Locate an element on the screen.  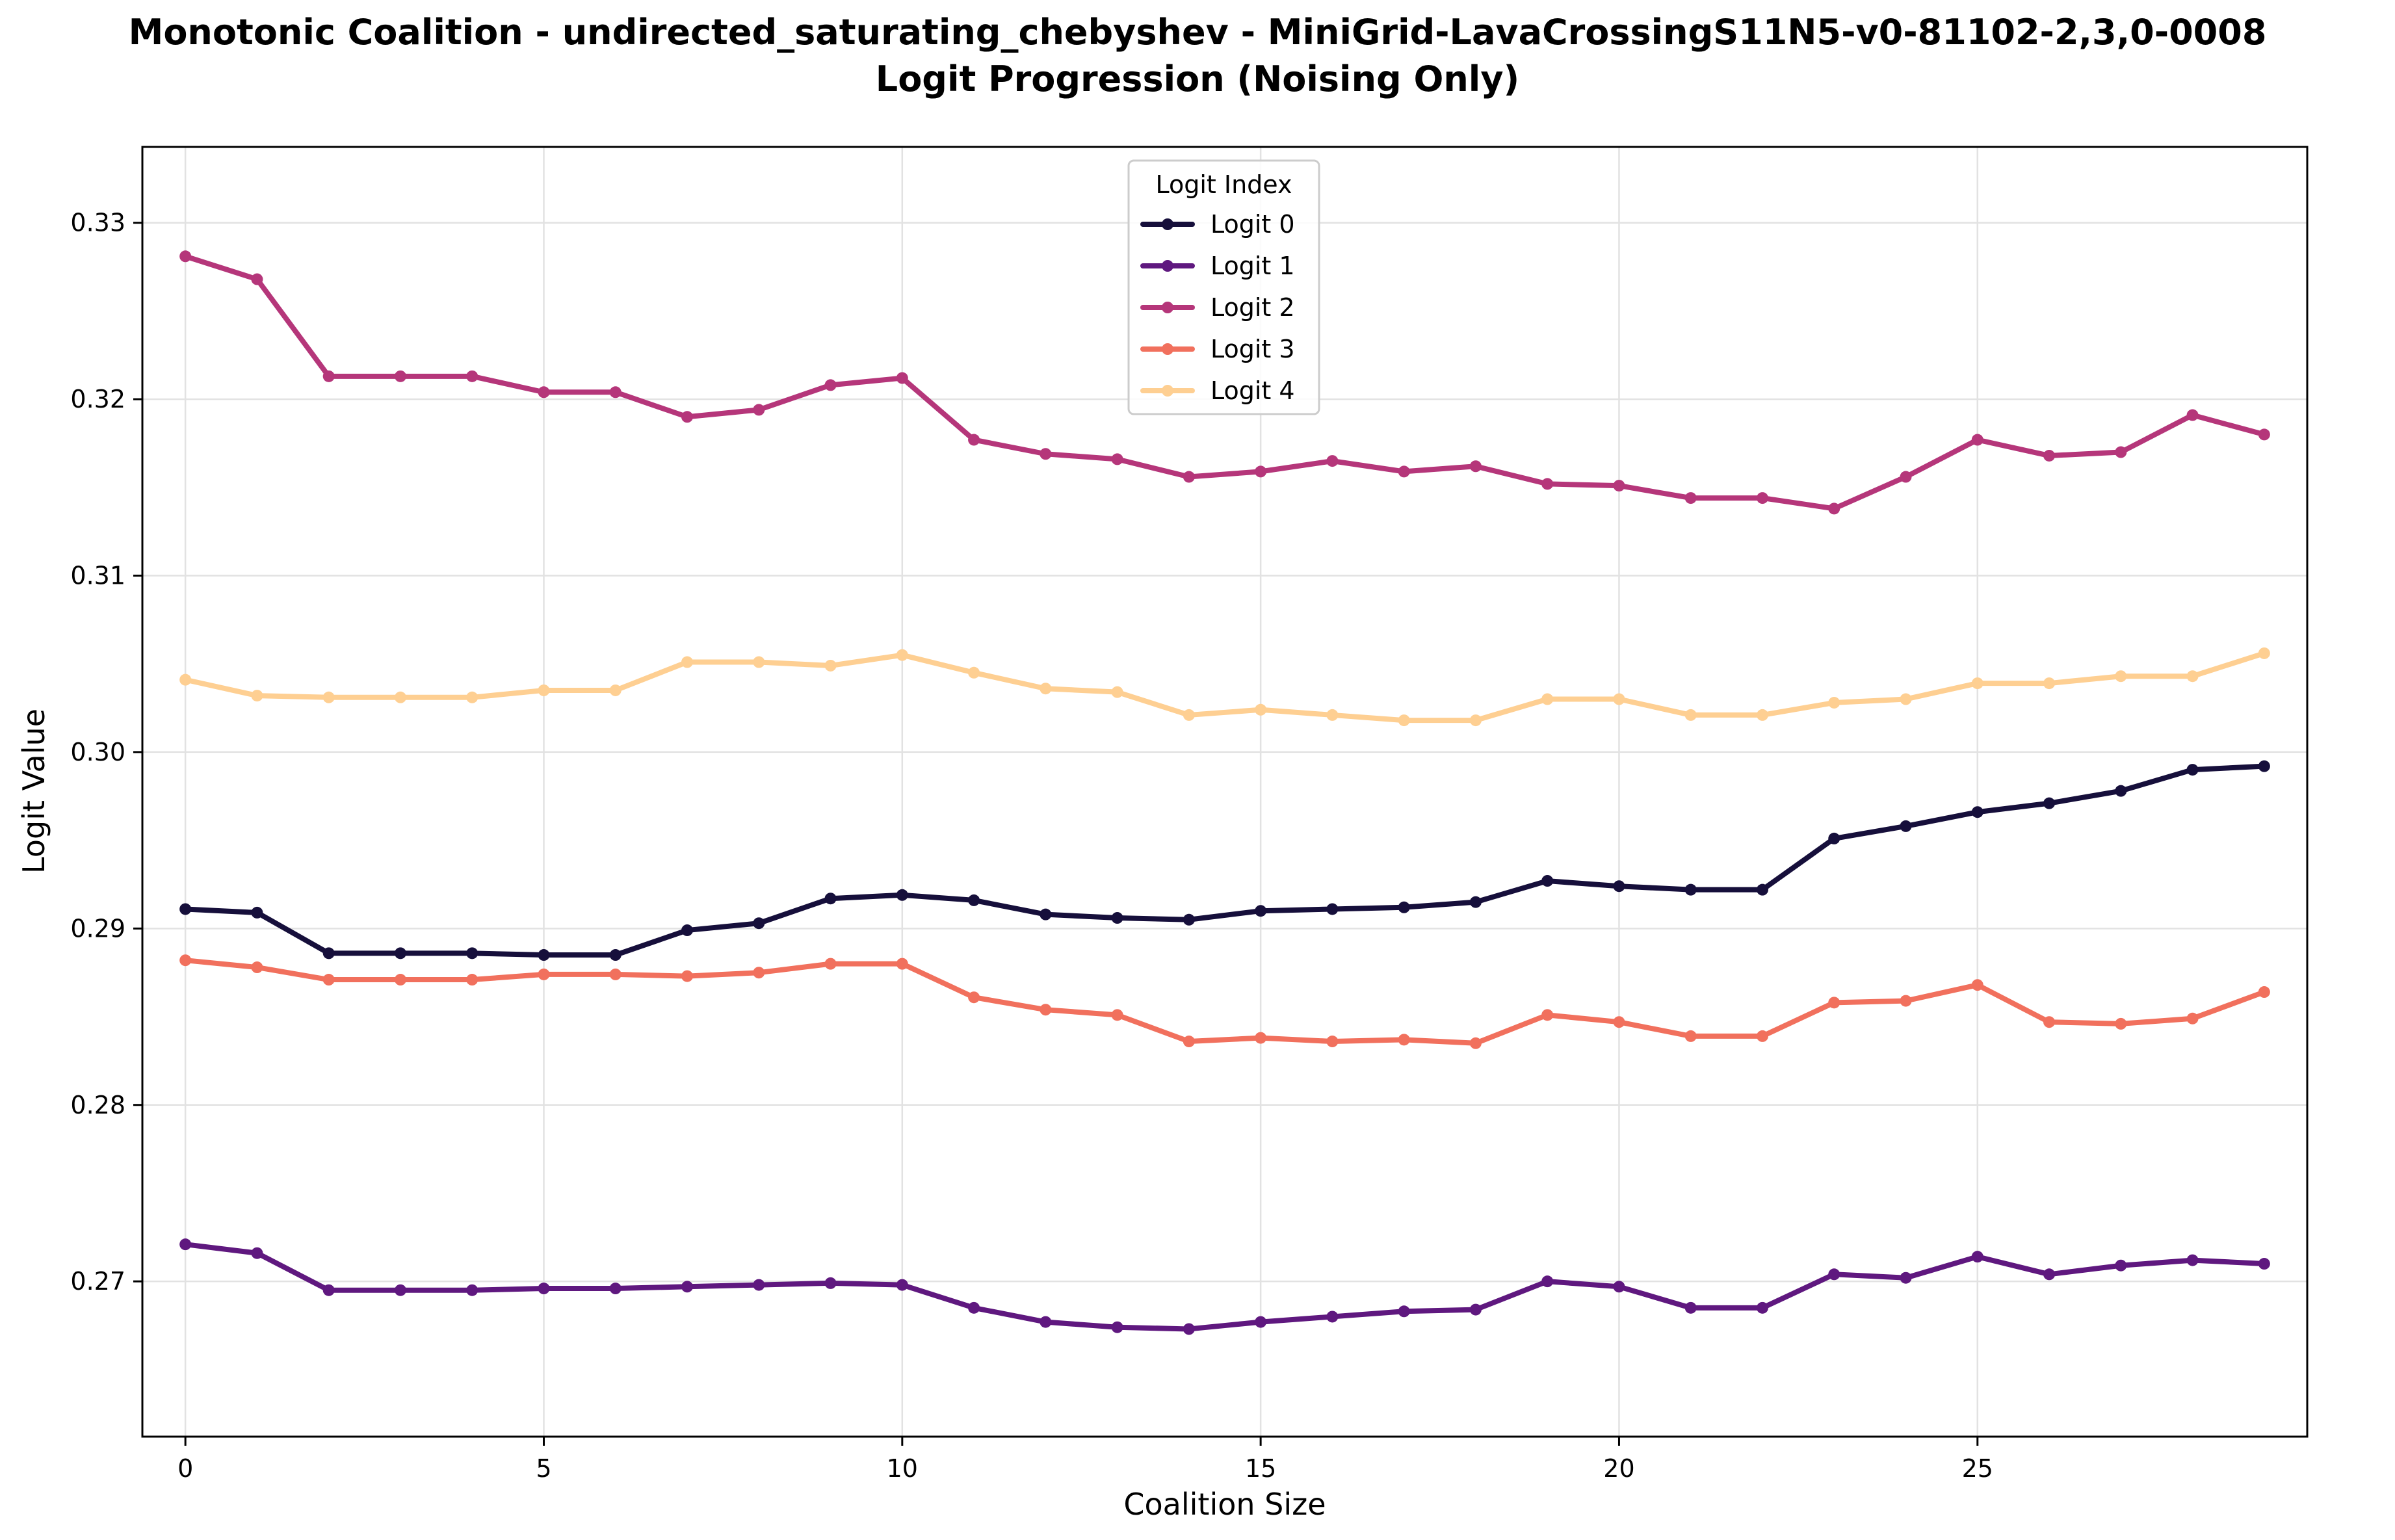
x-tick-label: 25 is located at coordinates (1977, 1468).